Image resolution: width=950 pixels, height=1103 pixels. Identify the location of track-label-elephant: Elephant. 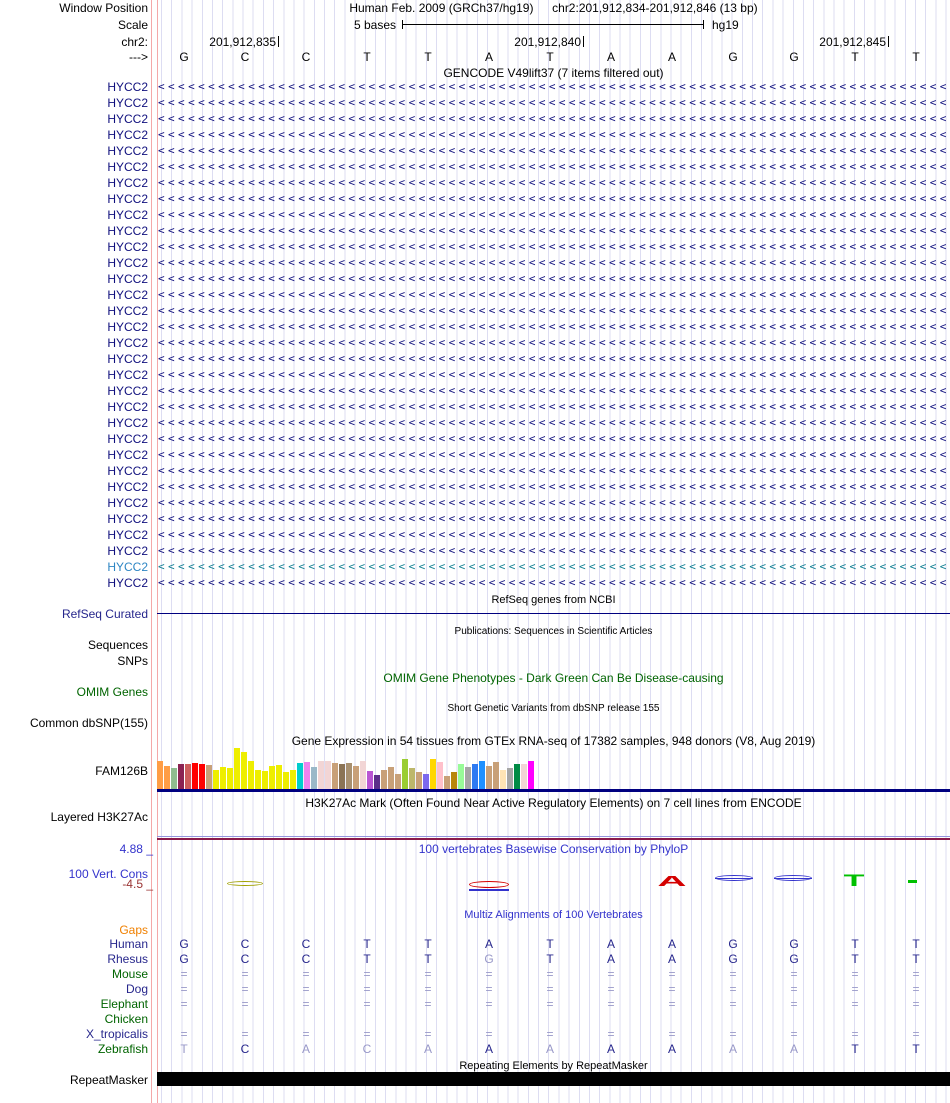
(124, 1004).